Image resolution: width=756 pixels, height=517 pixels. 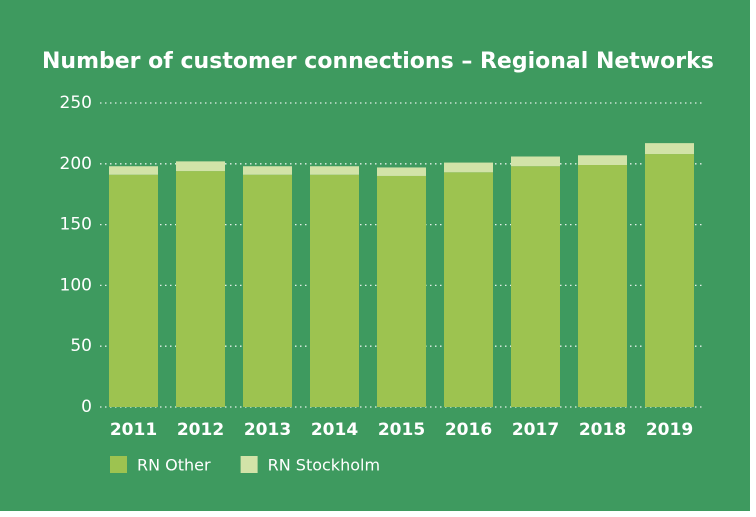 What do you see at coordinates (401, 430) in the screenshot?
I see `x-tick-label: 2015` at bounding box center [401, 430].